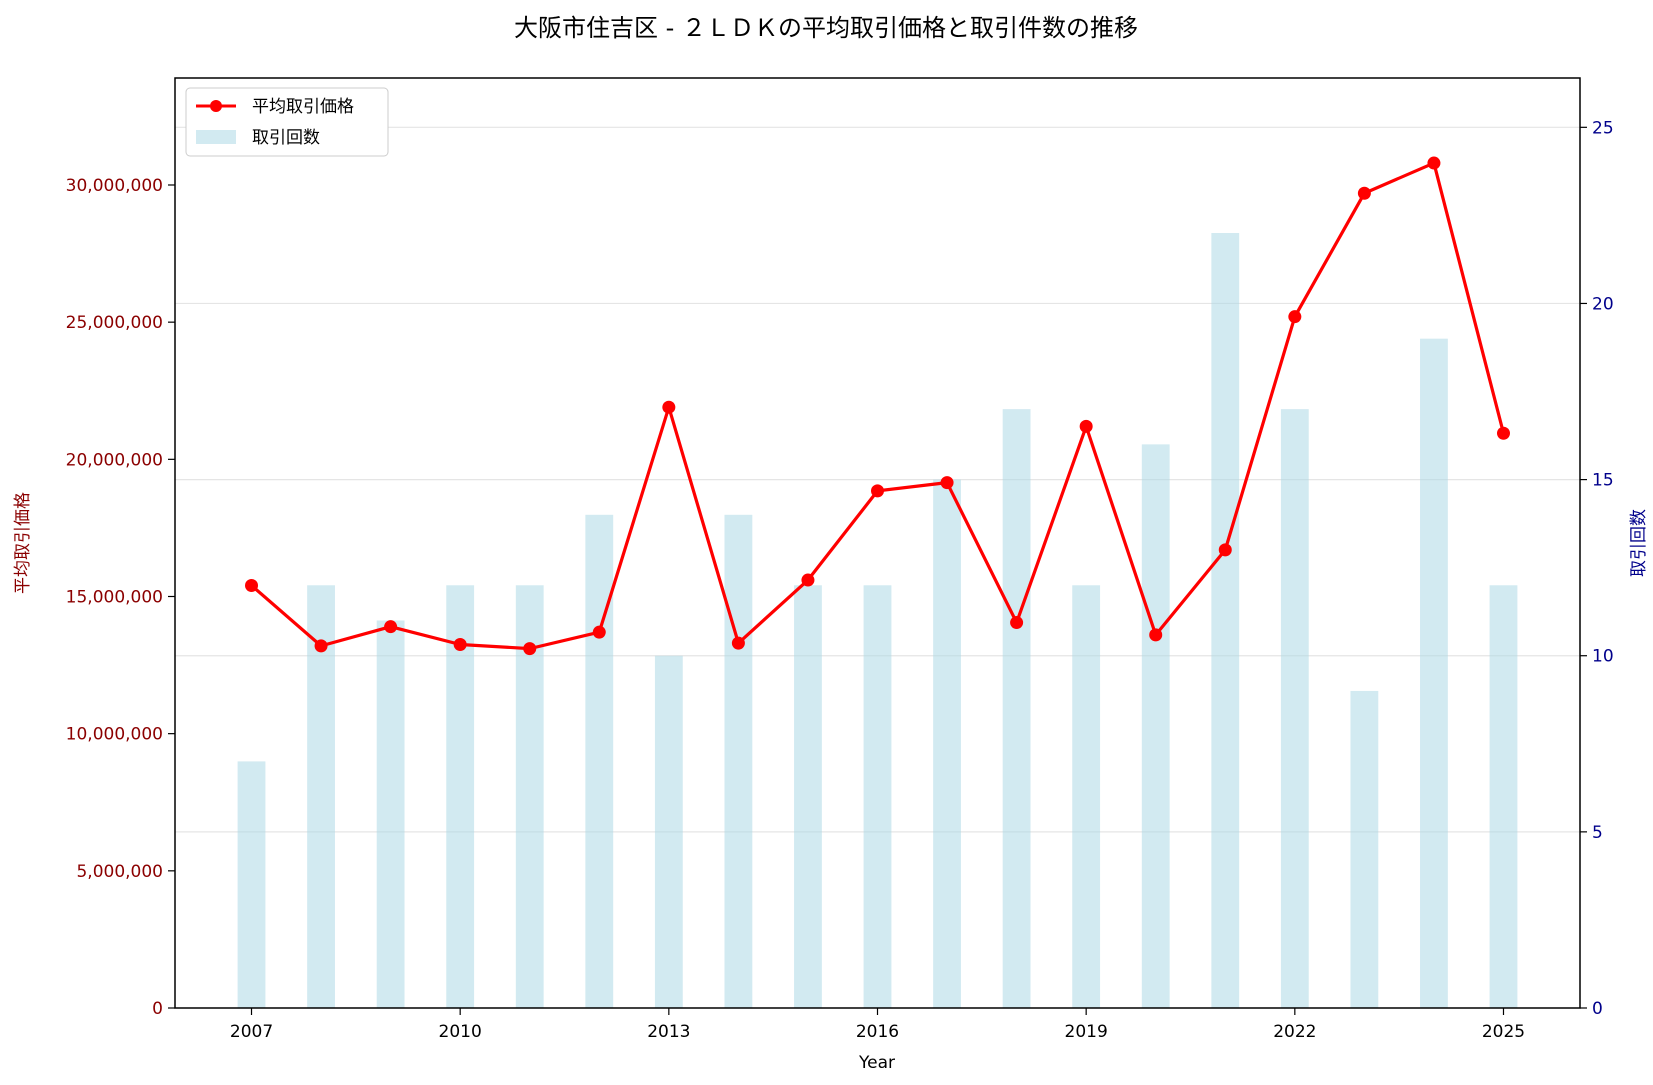  Describe the element at coordinates (1639, 543) in the screenshot. I see `y-axis-right-label: 取引回数` at that location.